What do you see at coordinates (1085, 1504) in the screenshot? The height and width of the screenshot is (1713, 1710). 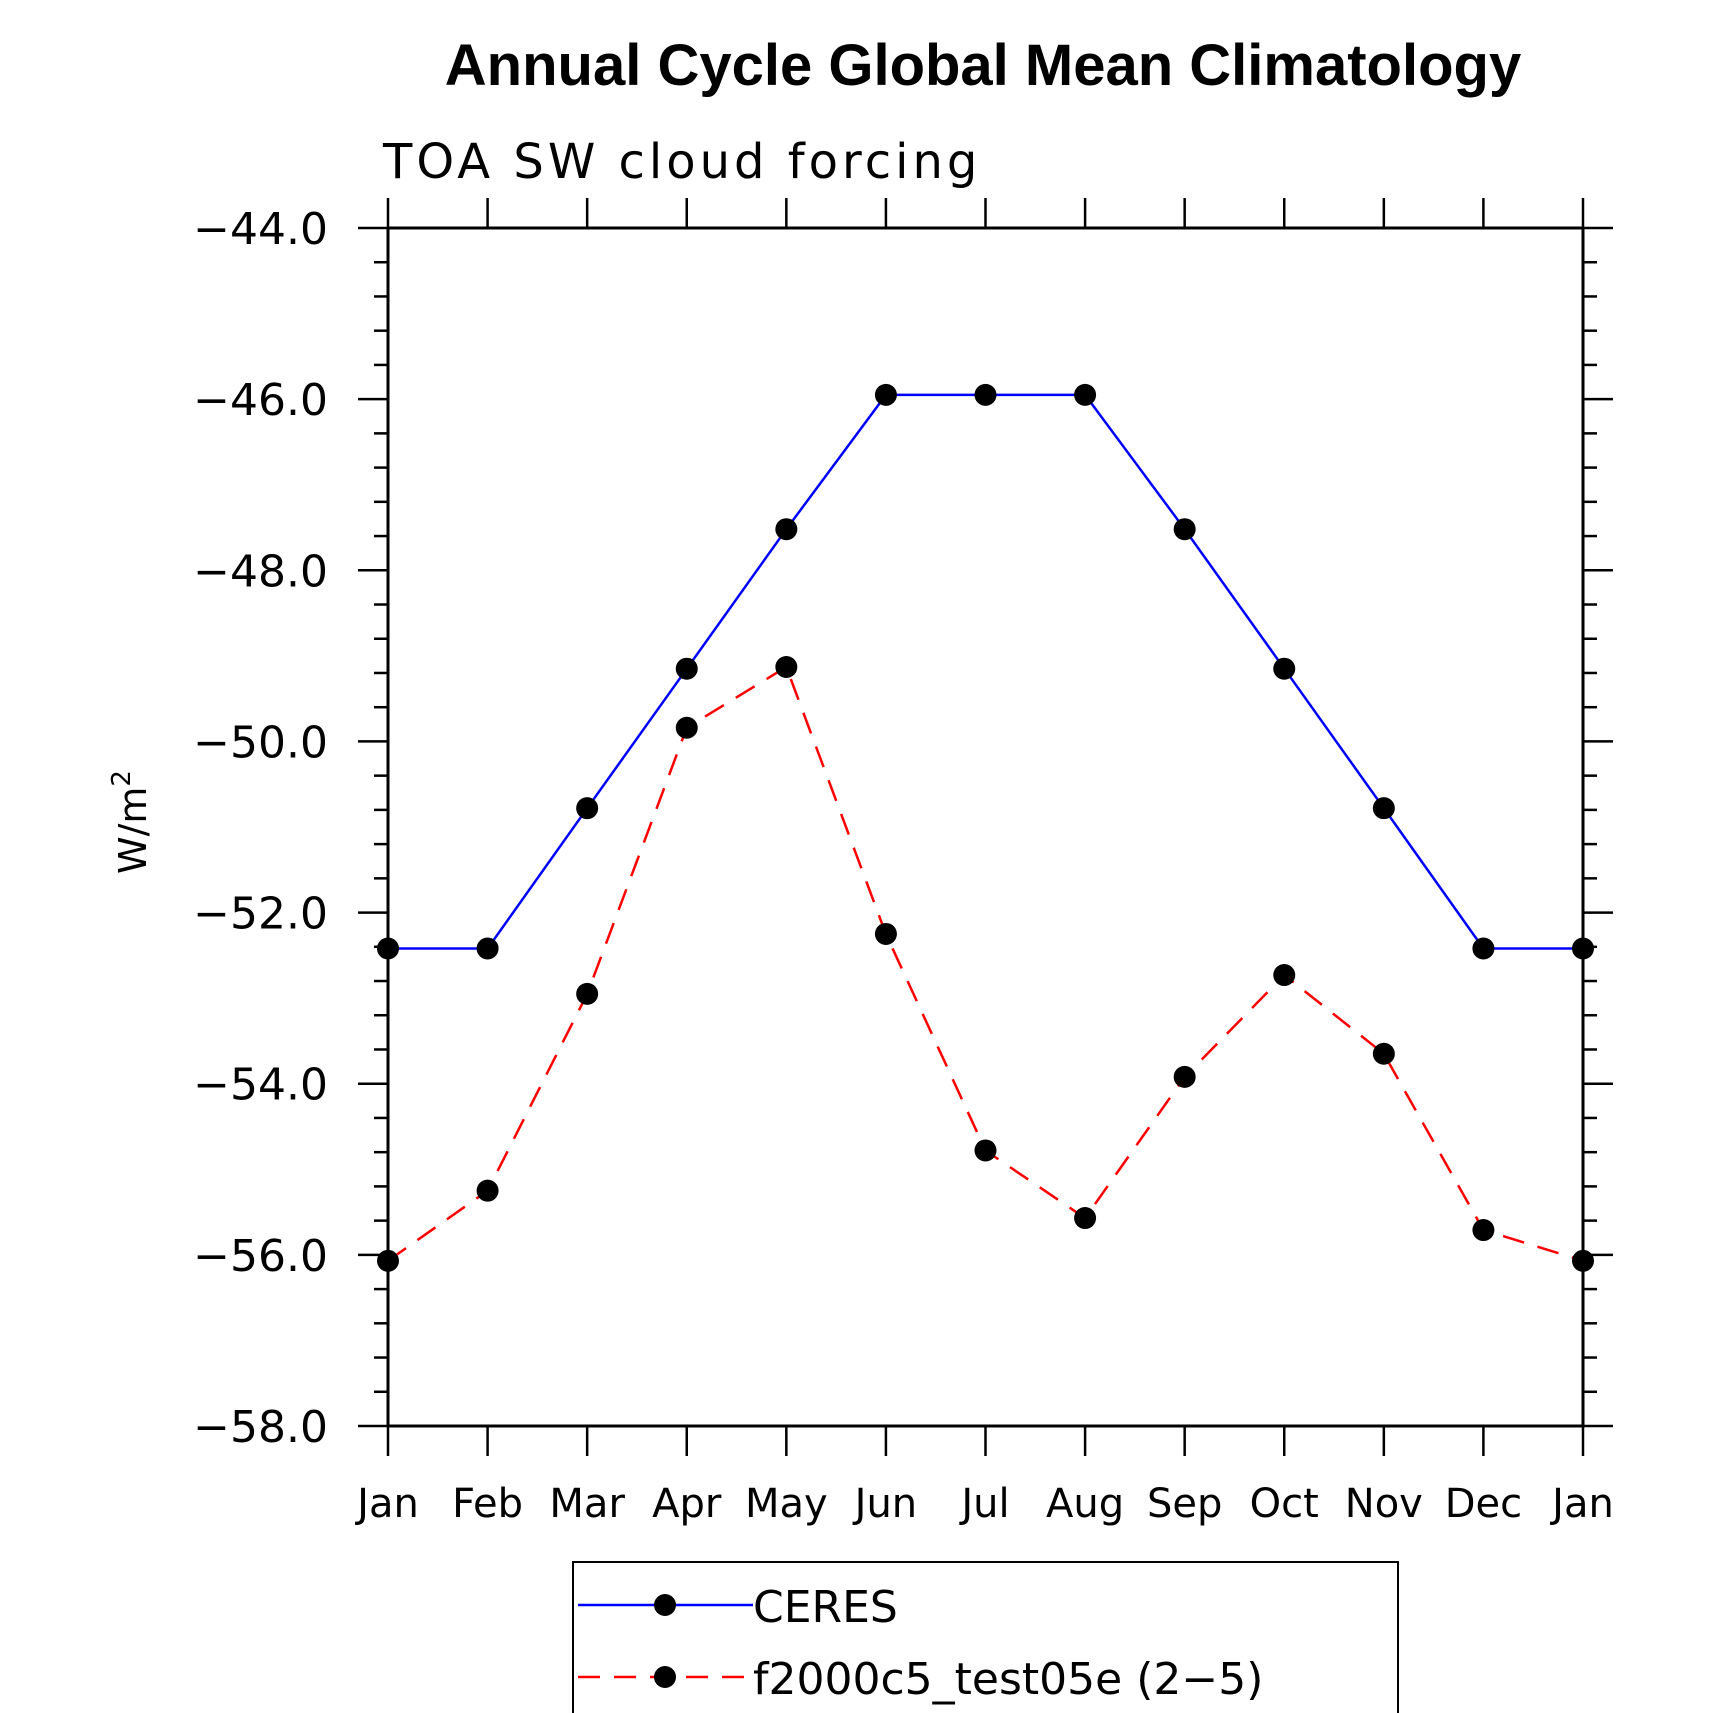 I see `x-tick-label: Aug` at bounding box center [1085, 1504].